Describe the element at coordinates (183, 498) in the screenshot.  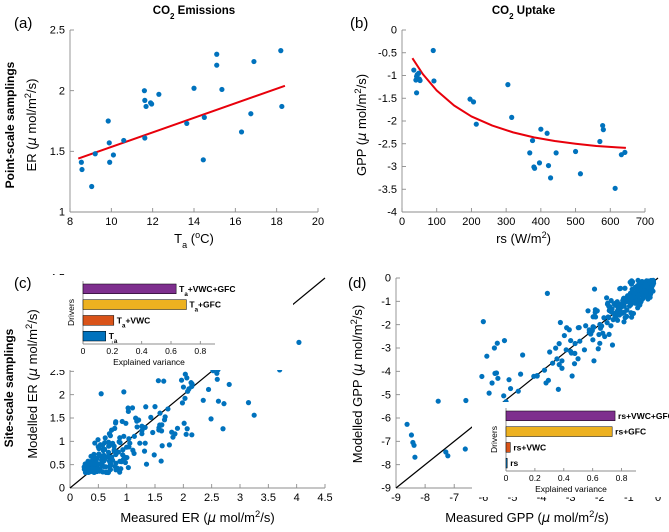
I see `x-tick-label: 2` at that location.